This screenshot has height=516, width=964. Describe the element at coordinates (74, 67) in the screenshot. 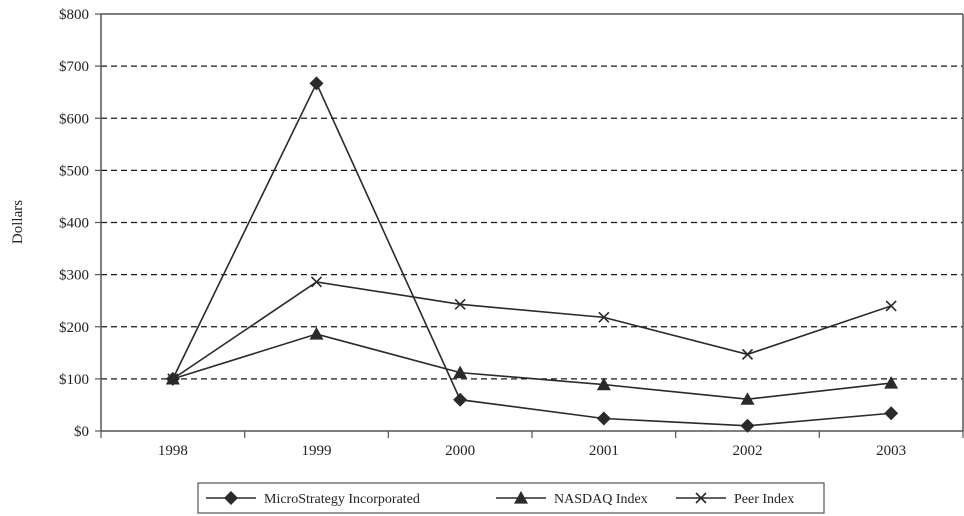

I see `y-tick-label: $700` at that location.